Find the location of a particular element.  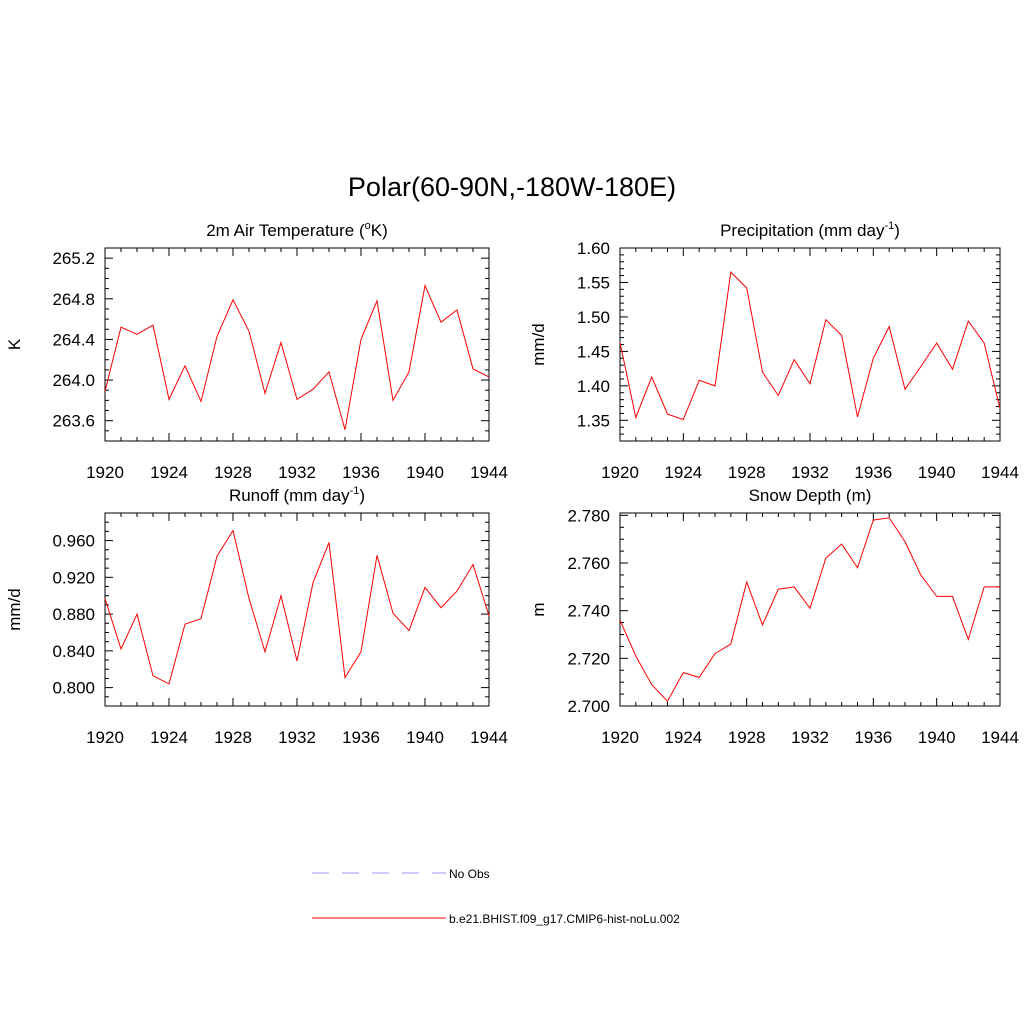

y-tick-label: 2.760 is located at coordinates (588, 563).